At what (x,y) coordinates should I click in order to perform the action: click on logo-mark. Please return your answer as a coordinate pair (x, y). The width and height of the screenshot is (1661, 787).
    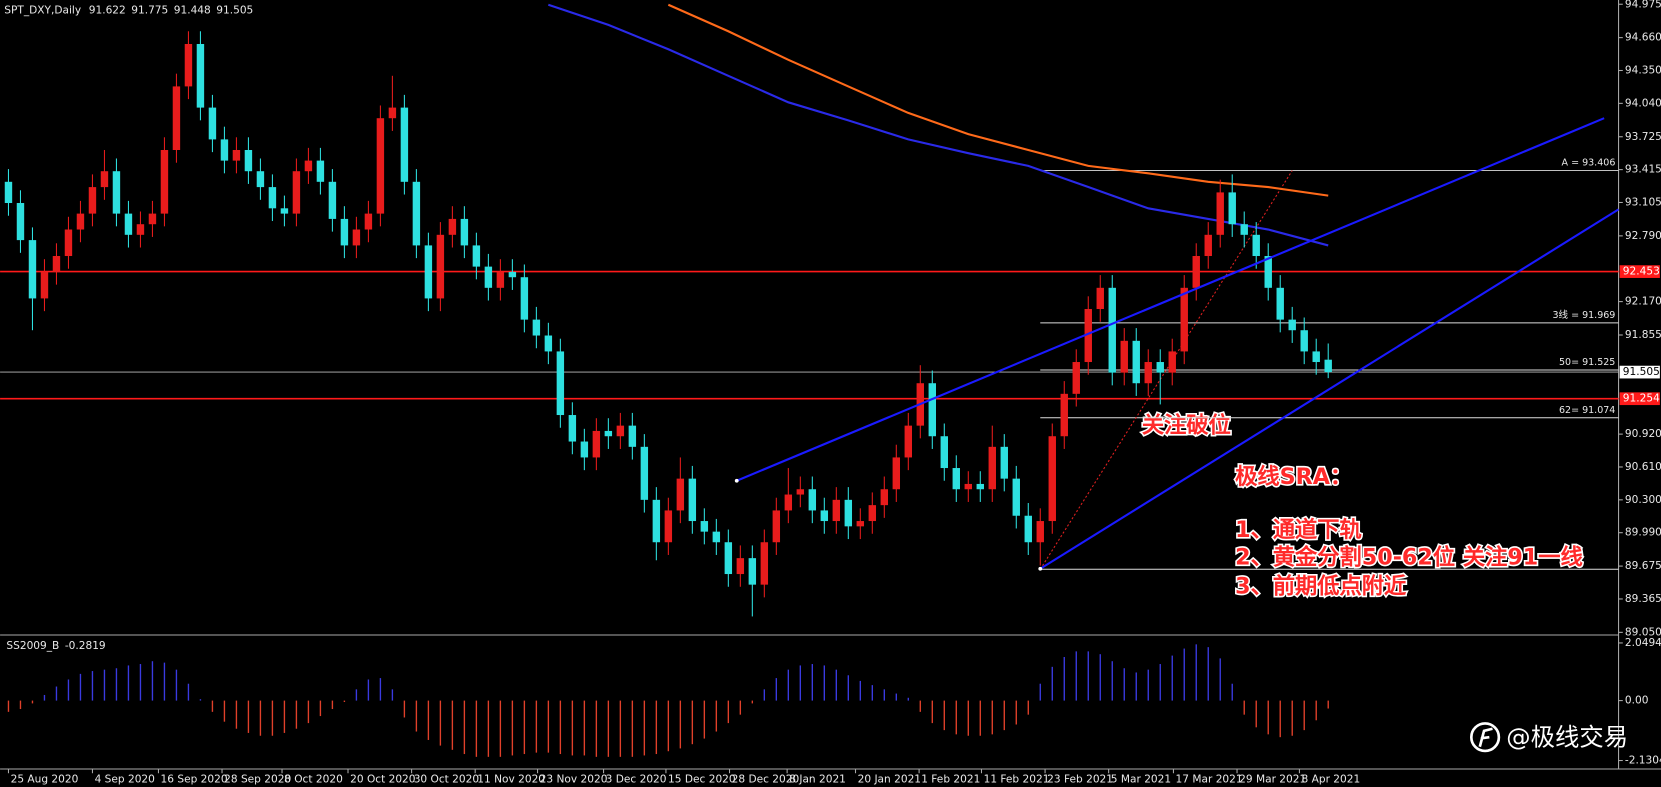
    Looking at the image, I should click on (1485, 737).